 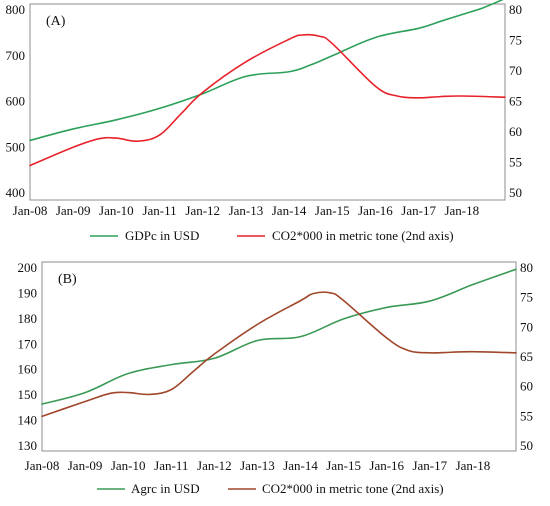 What do you see at coordinates (171, 465) in the screenshot?
I see `panel-b-x-tick: Jan-11` at bounding box center [171, 465].